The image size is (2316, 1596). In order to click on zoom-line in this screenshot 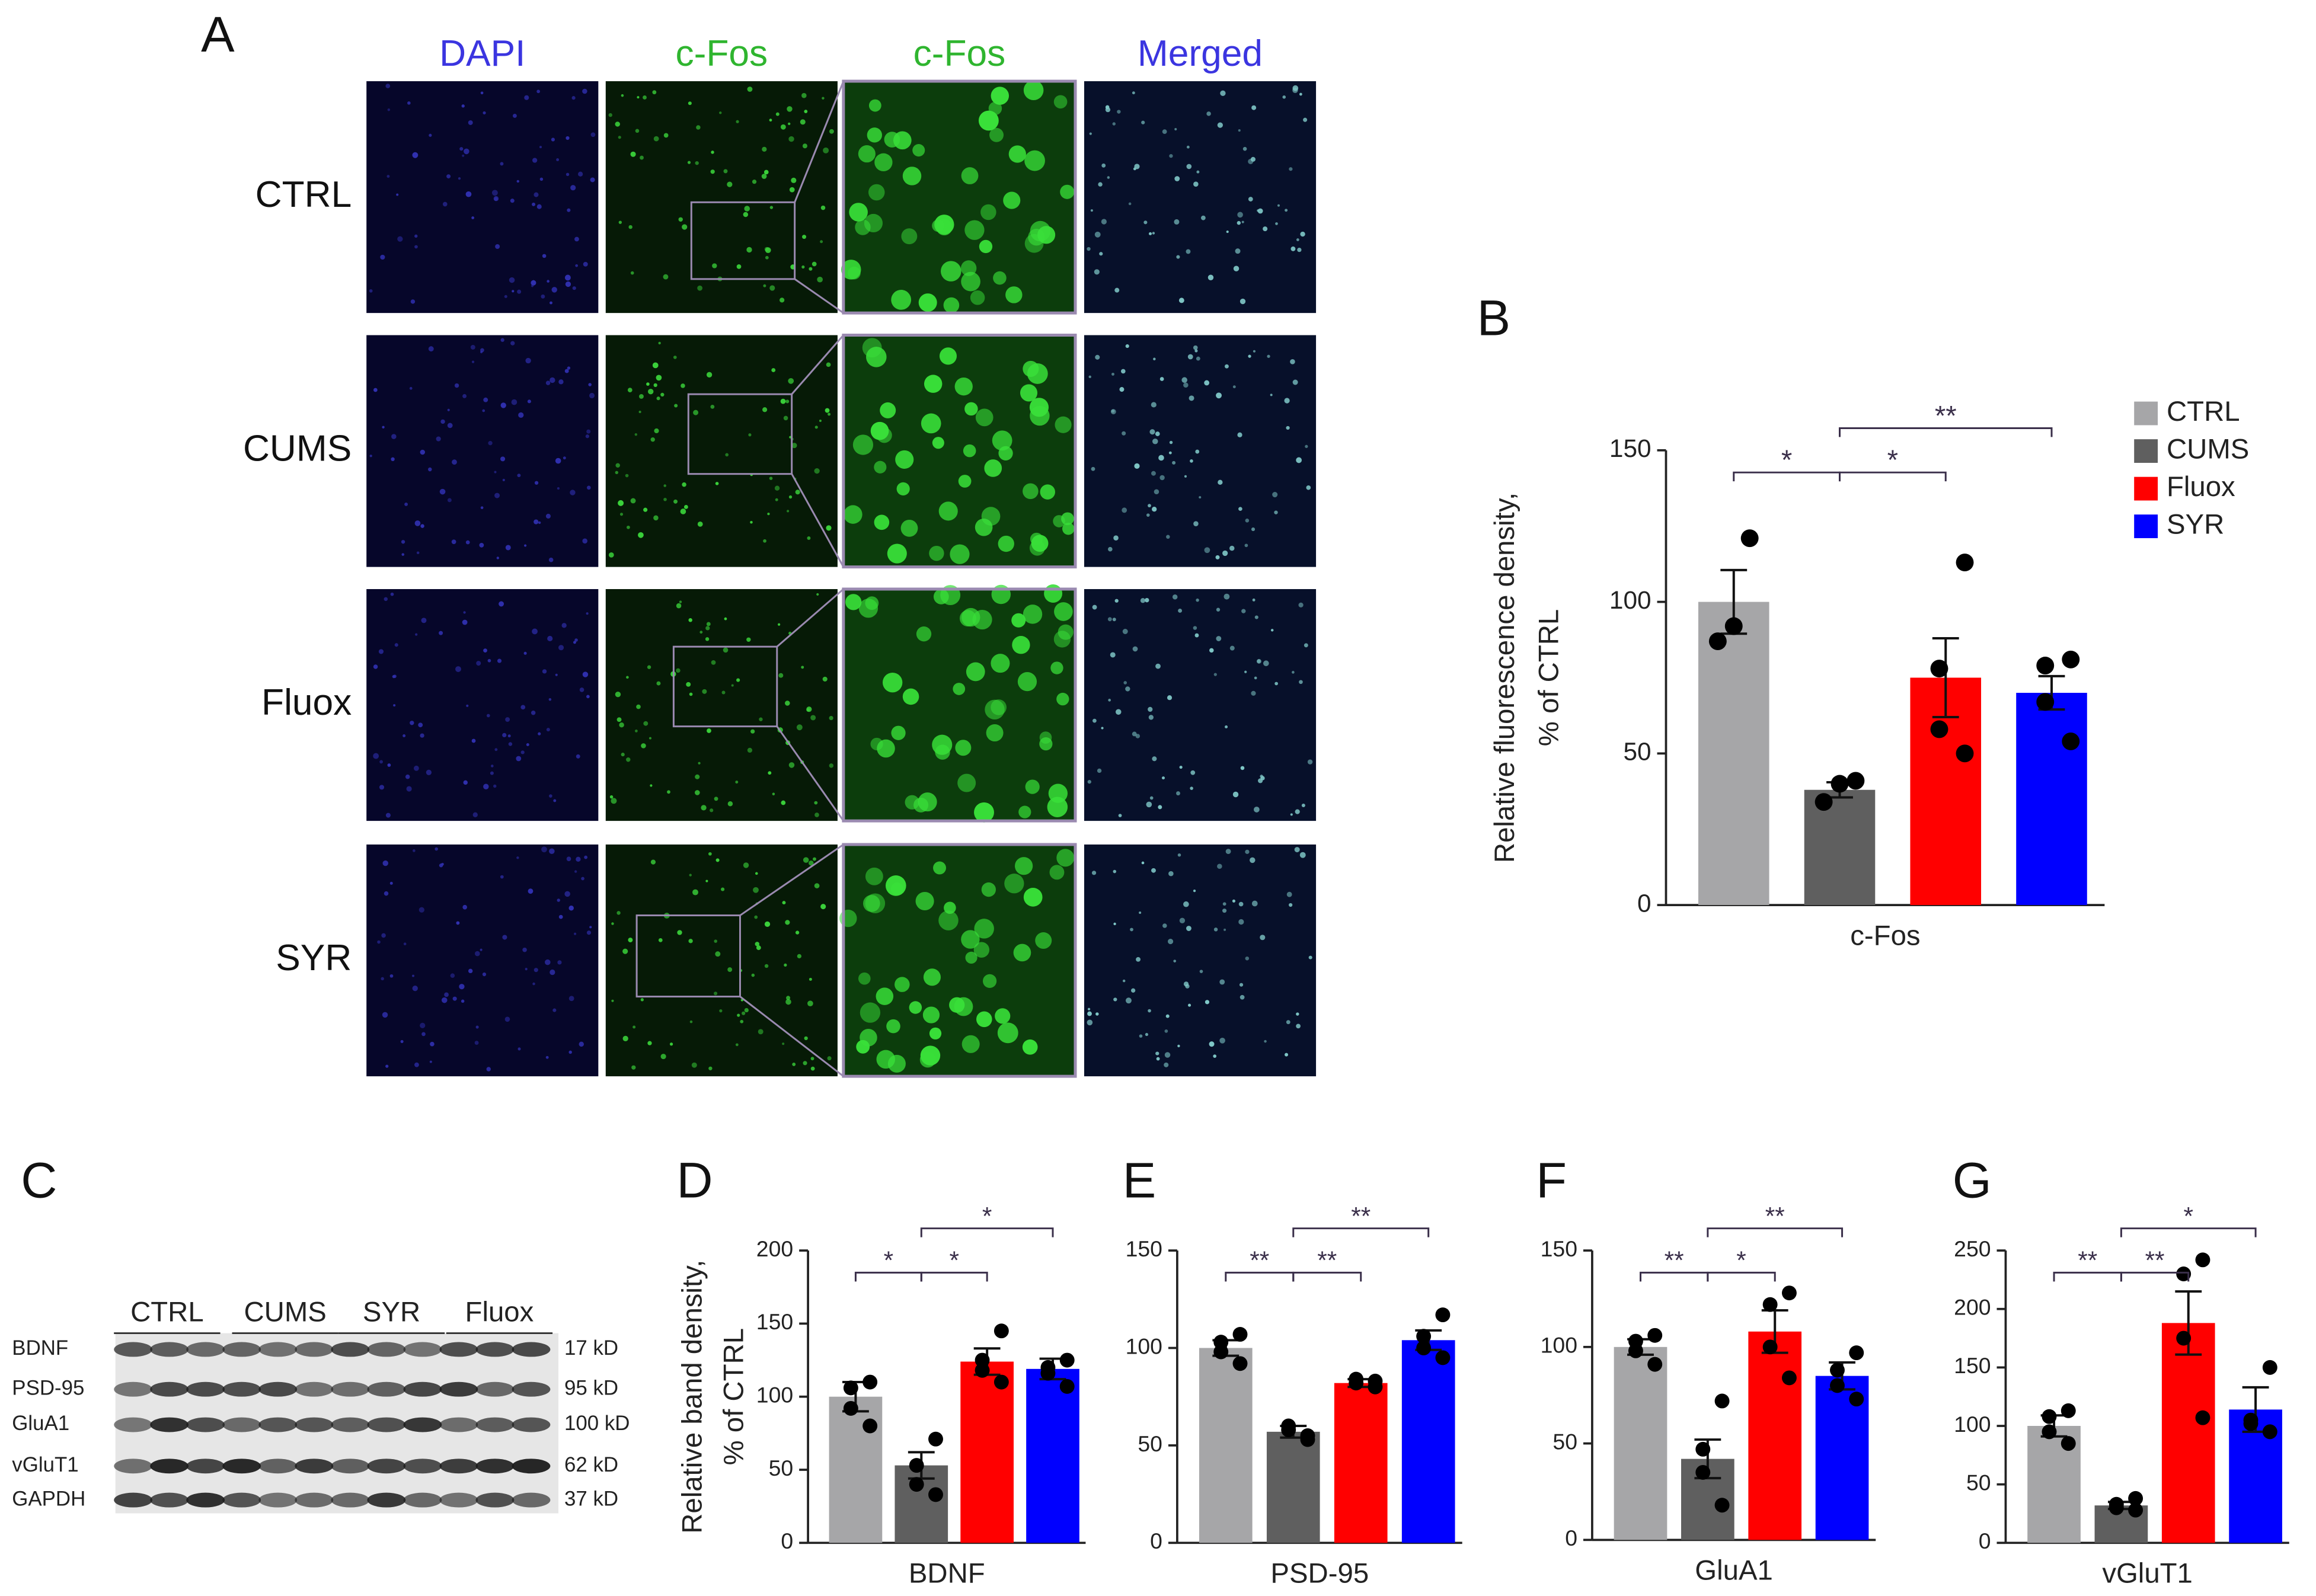, I will do `click(792, 879)`.